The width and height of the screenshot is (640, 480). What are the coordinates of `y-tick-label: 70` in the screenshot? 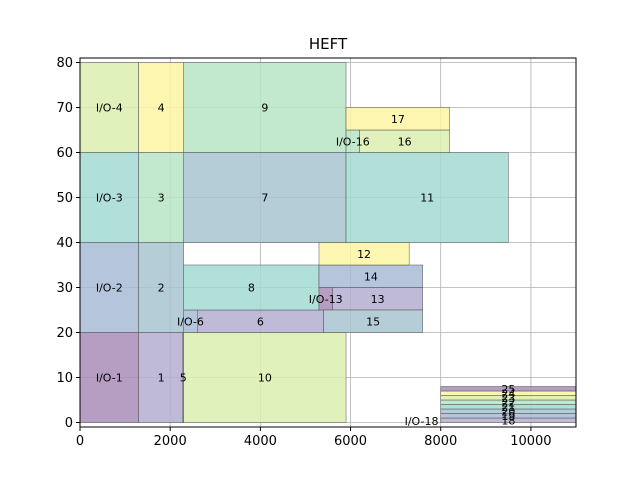 It's located at (64, 108).